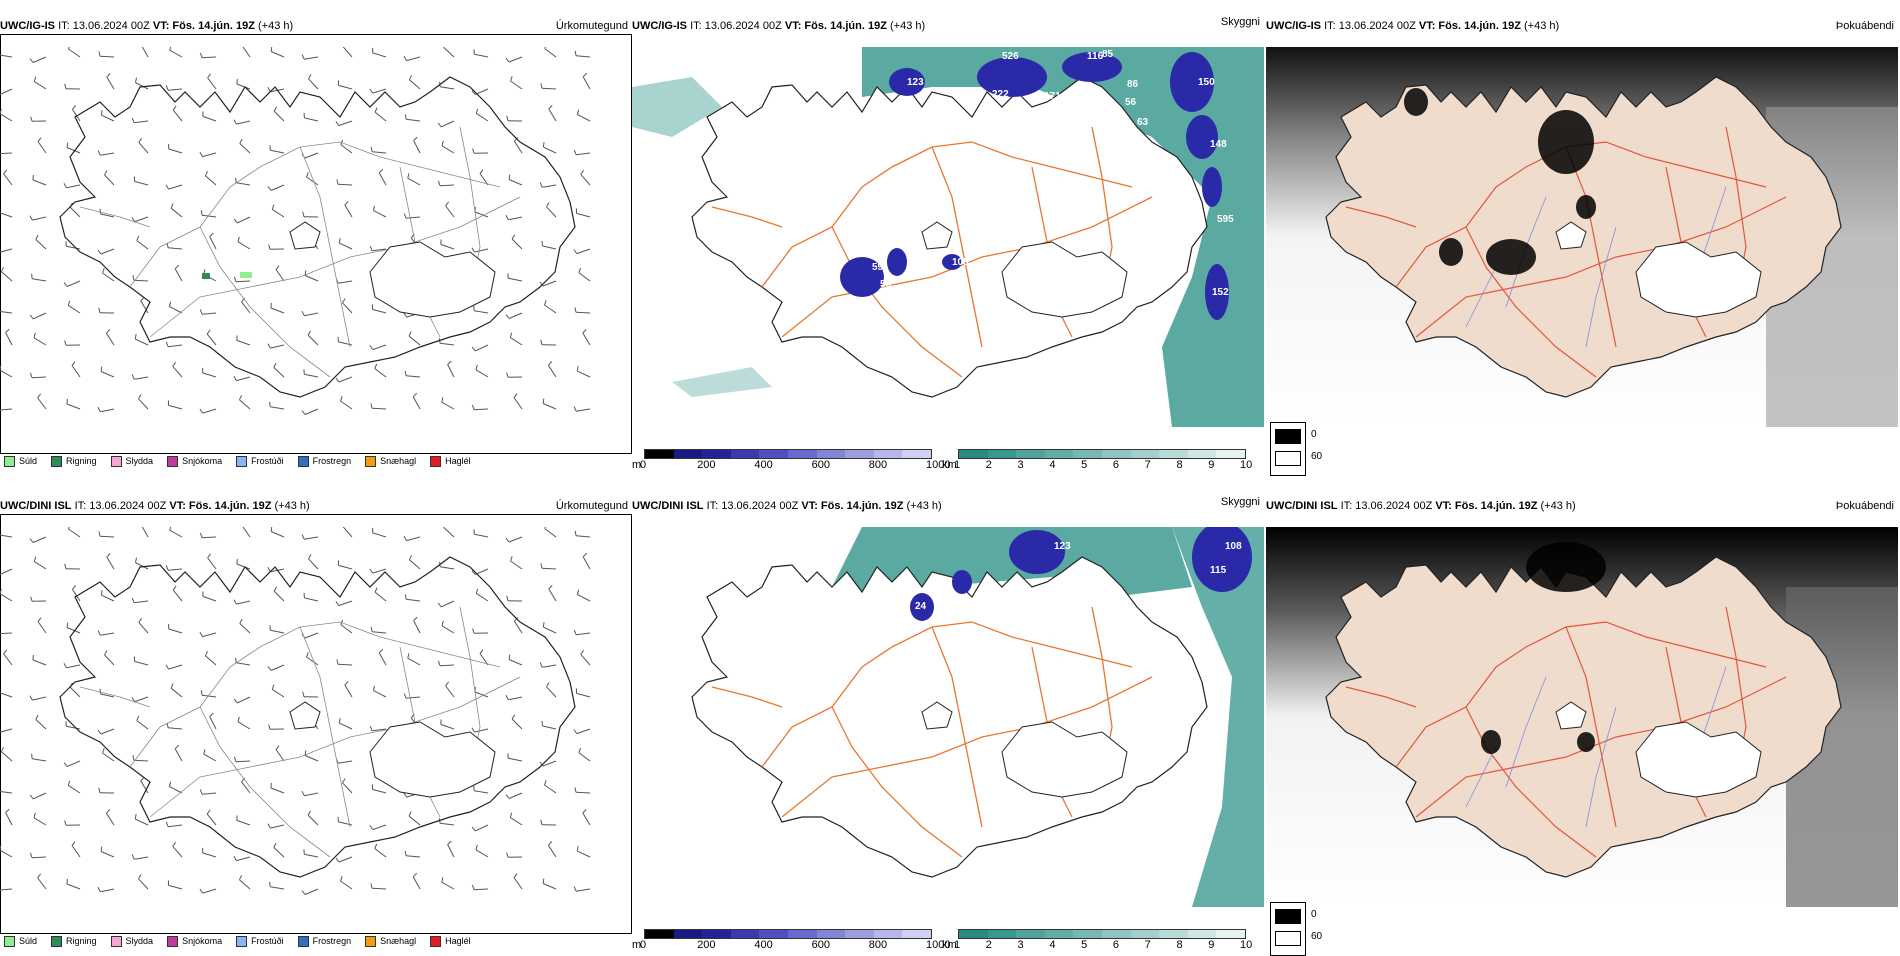  What do you see at coordinates (458, 461) in the screenshot?
I see `precip-legend-label: Haglél` at bounding box center [458, 461].